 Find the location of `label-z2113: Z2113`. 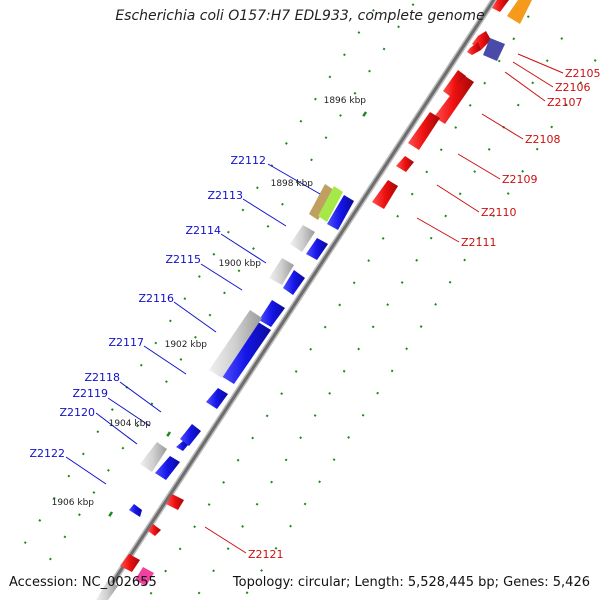

label-z2113: Z2113 is located at coordinates (225, 195).